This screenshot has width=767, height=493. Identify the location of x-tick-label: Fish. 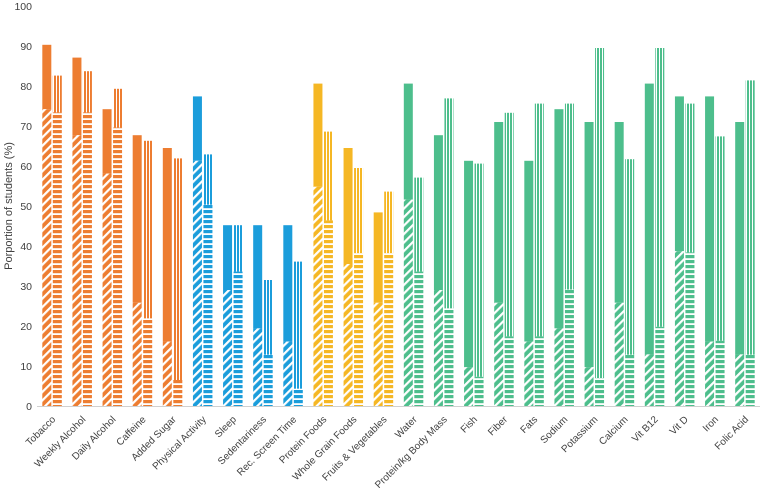
(469, 424).